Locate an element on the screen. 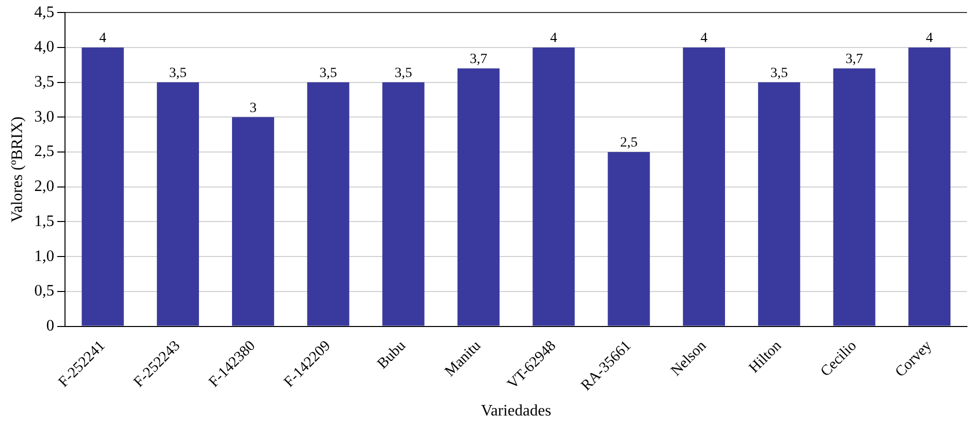 The height and width of the screenshot is (429, 977). y-tick-label: 4,0 is located at coordinates (44, 47).